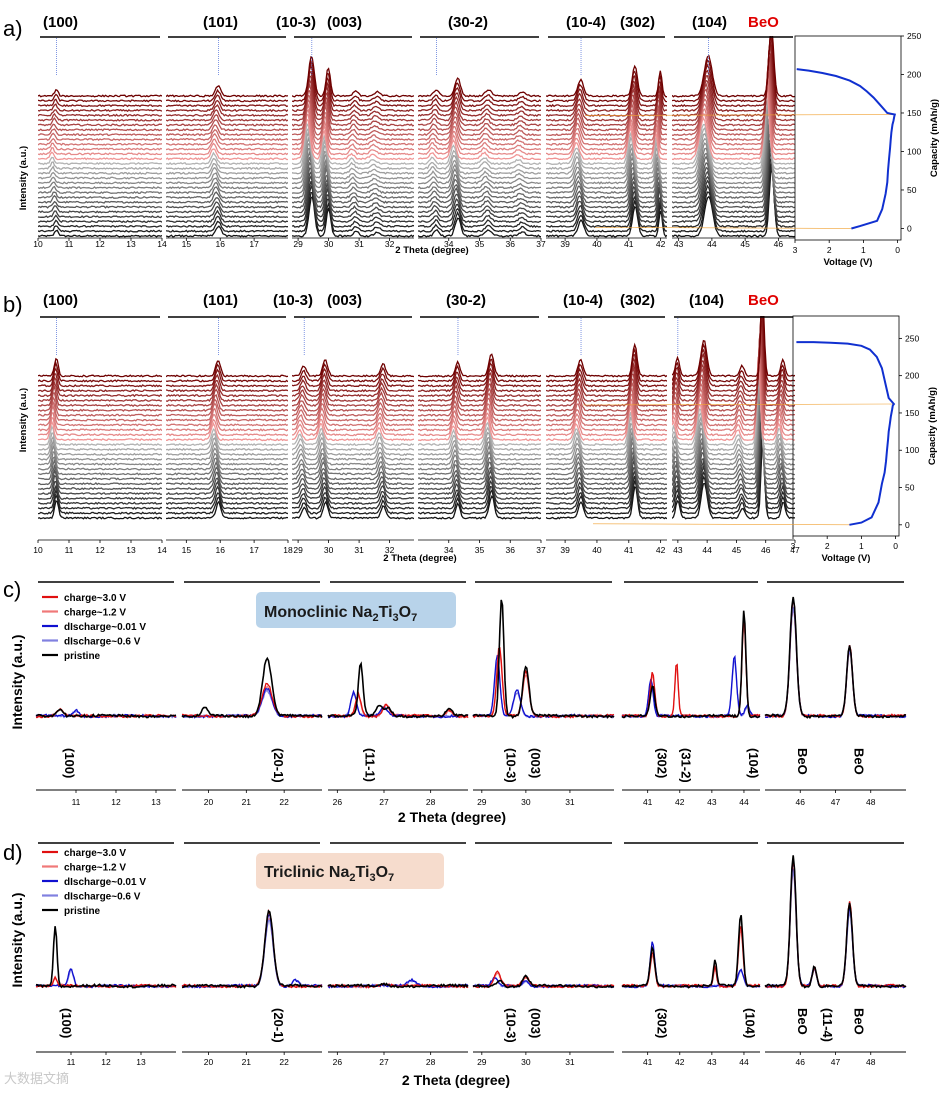 The image size is (942, 1093). What do you see at coordinates (329, 244) in the screenshot?
I see `x-tick-label: 30` at bounding box center [329, 244].